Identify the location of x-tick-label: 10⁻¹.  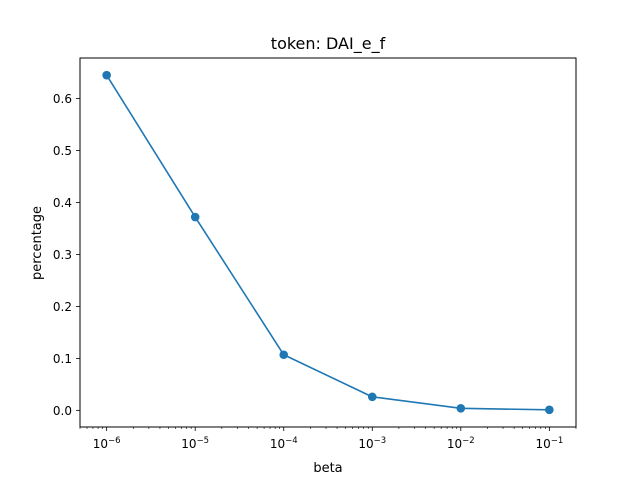
(549, 443).